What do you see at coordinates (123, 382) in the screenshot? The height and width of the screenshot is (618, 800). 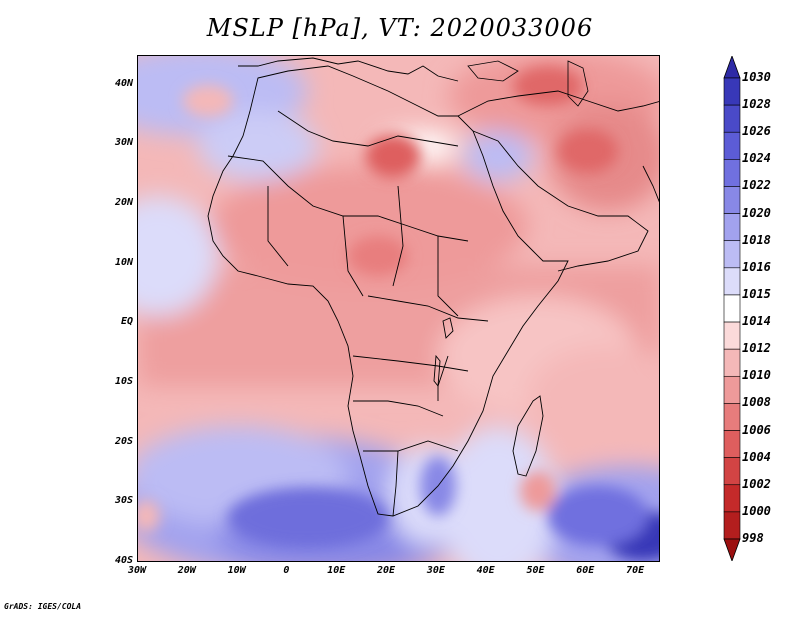 I see `y-tick-label: 10S` at bounding box center [123, 382].